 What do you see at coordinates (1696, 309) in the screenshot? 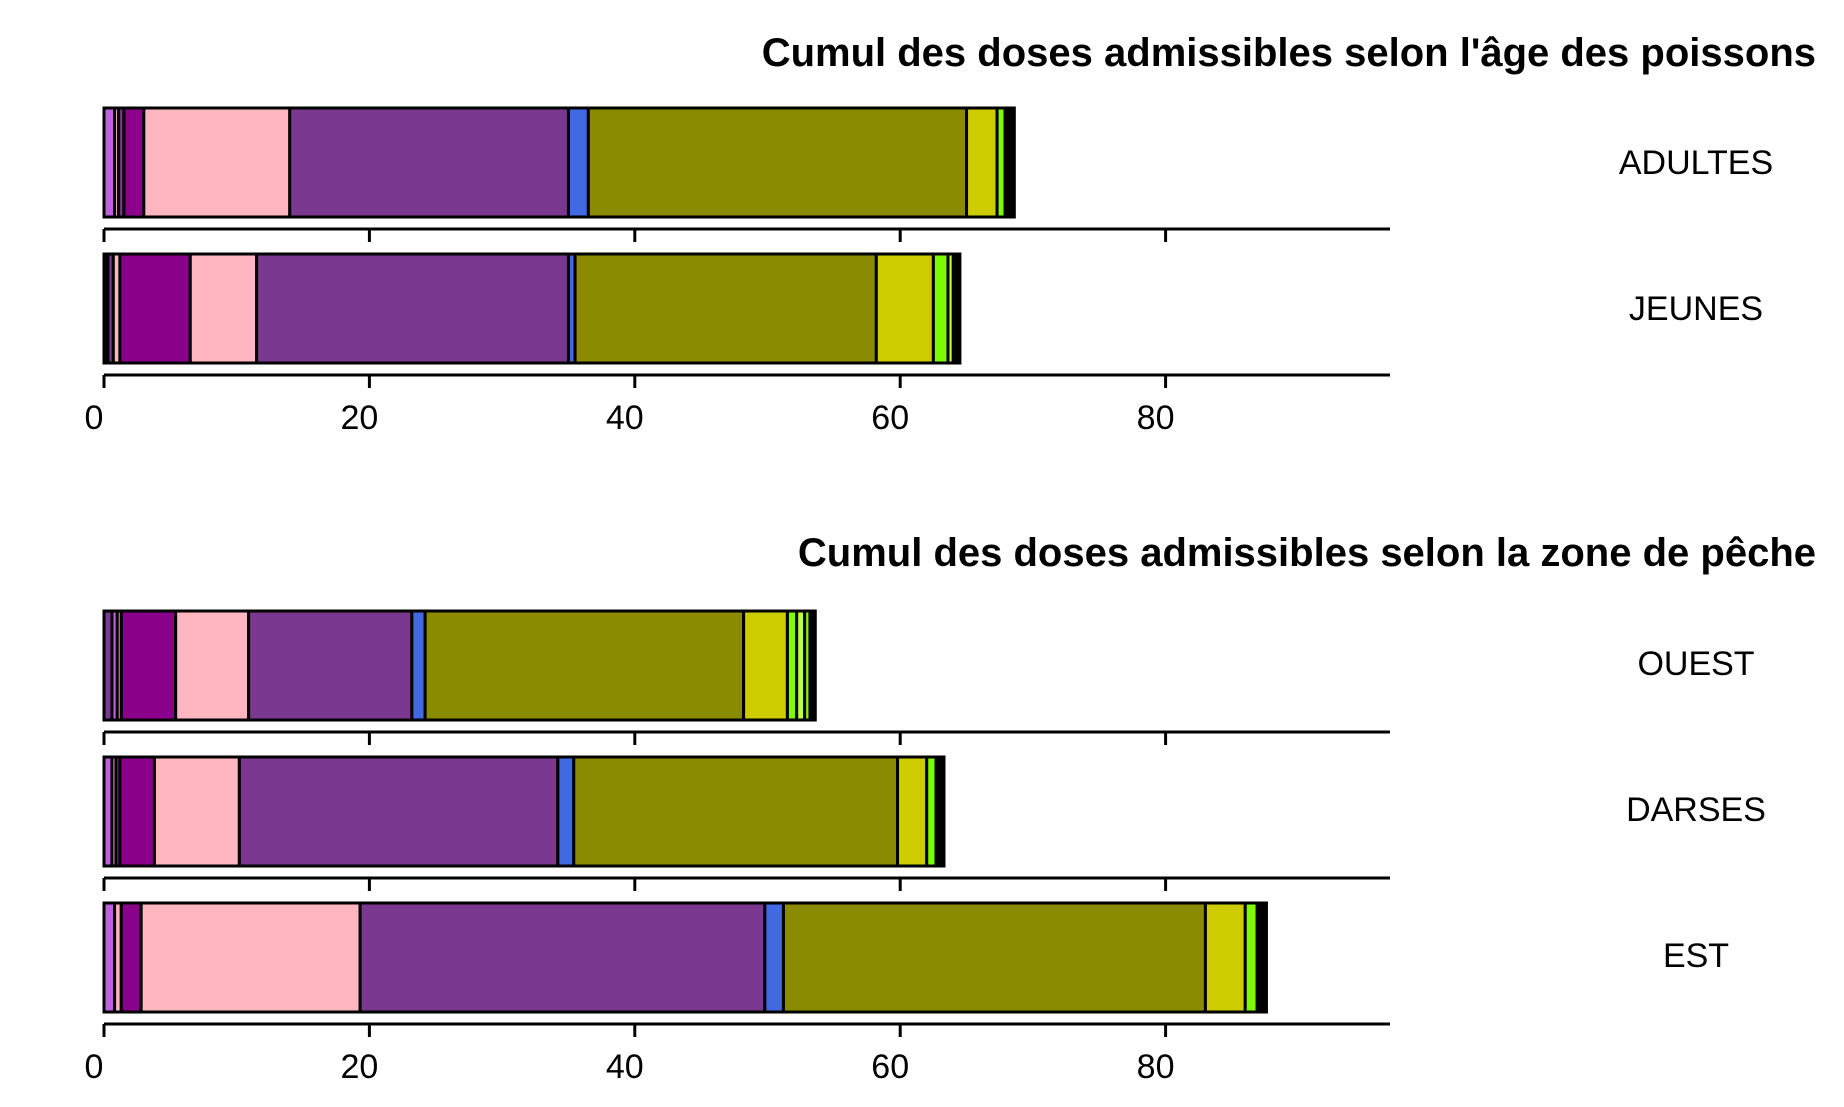
I see `row-label-jeunes: JEUNES` at bounding box center [1696, 309].